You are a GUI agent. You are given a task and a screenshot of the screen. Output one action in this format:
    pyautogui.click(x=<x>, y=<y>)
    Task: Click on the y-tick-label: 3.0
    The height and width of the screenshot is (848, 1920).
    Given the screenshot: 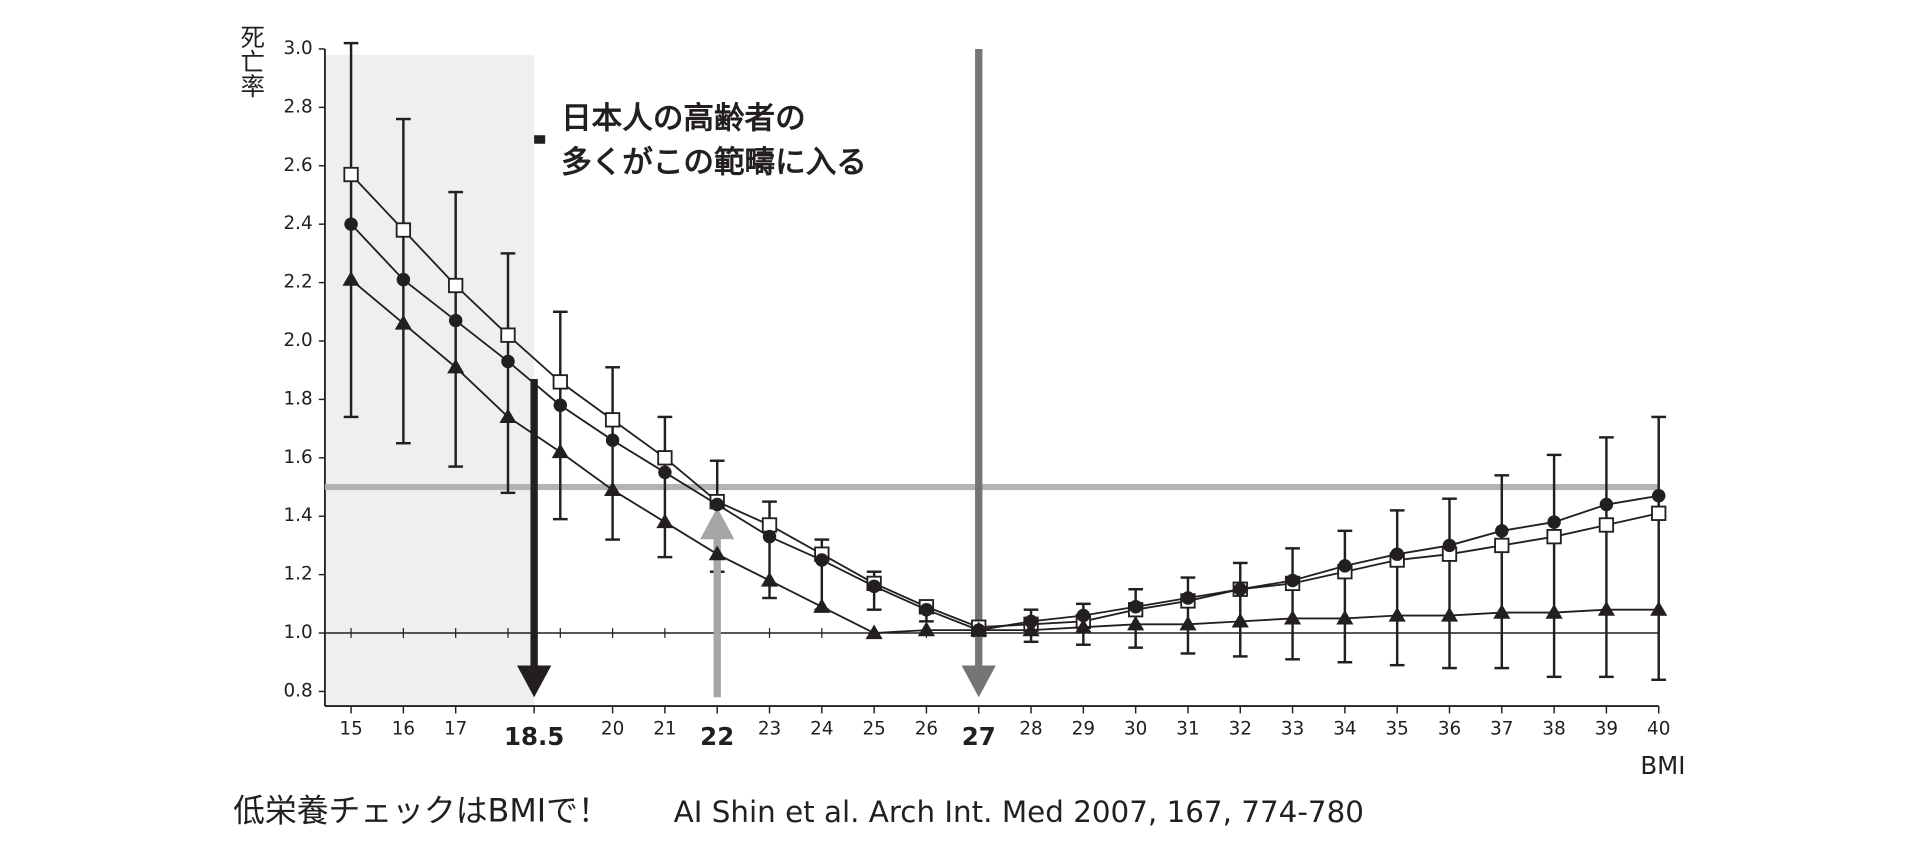 What is the action you would take?
    pyautogui.click(x=297, y=48)
    